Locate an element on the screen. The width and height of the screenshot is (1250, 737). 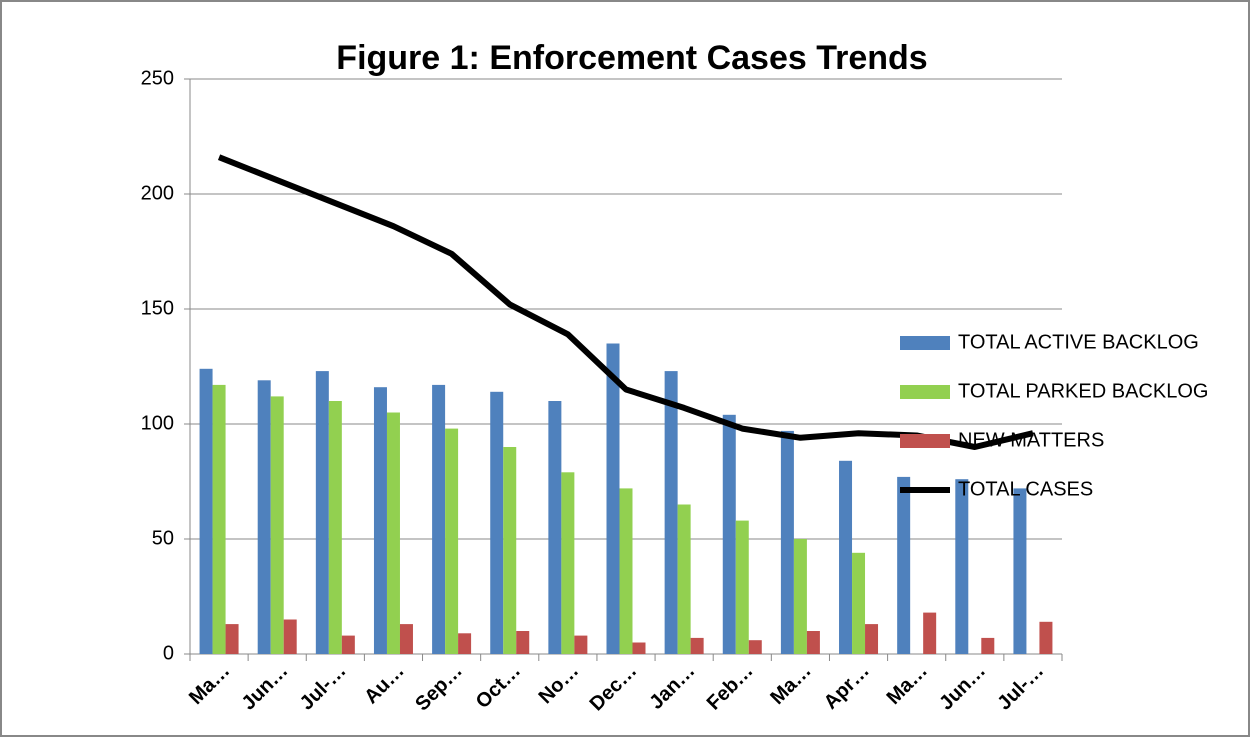
legend-label: NEW MATTERS is located at coordinates (1031, 440).